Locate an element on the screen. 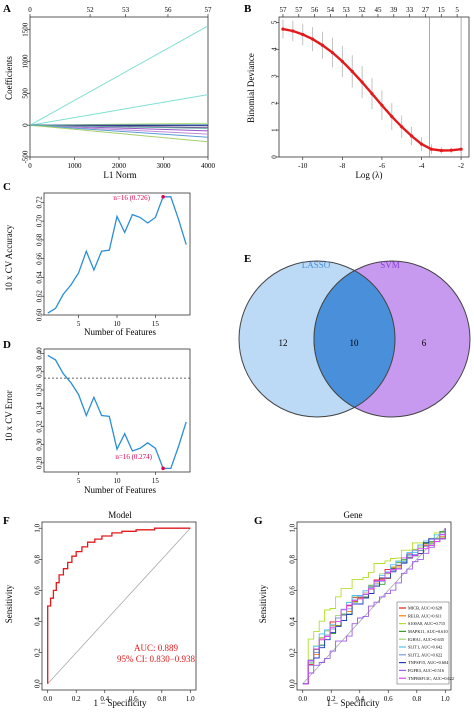  panel-c-y-tick-label: 0.68 is located at coordinates (40, 239).